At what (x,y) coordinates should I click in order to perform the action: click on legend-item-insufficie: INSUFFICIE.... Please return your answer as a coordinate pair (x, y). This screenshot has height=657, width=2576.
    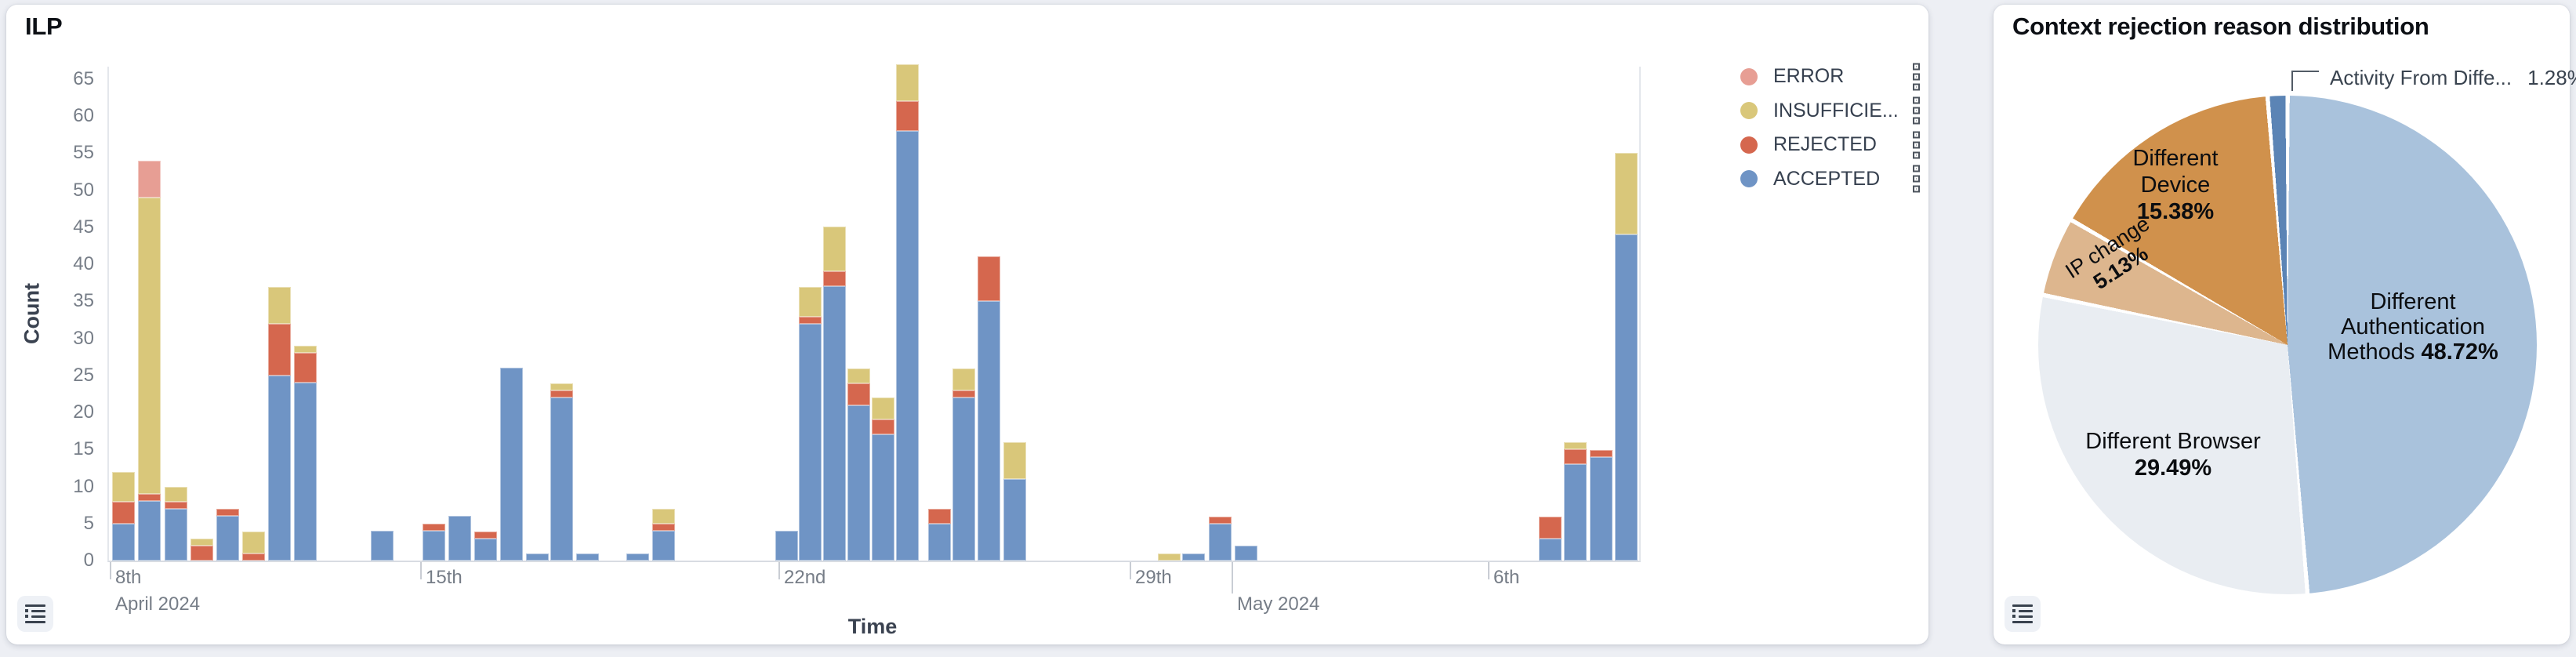
    Looking at the image, I should click on (1835, 111).